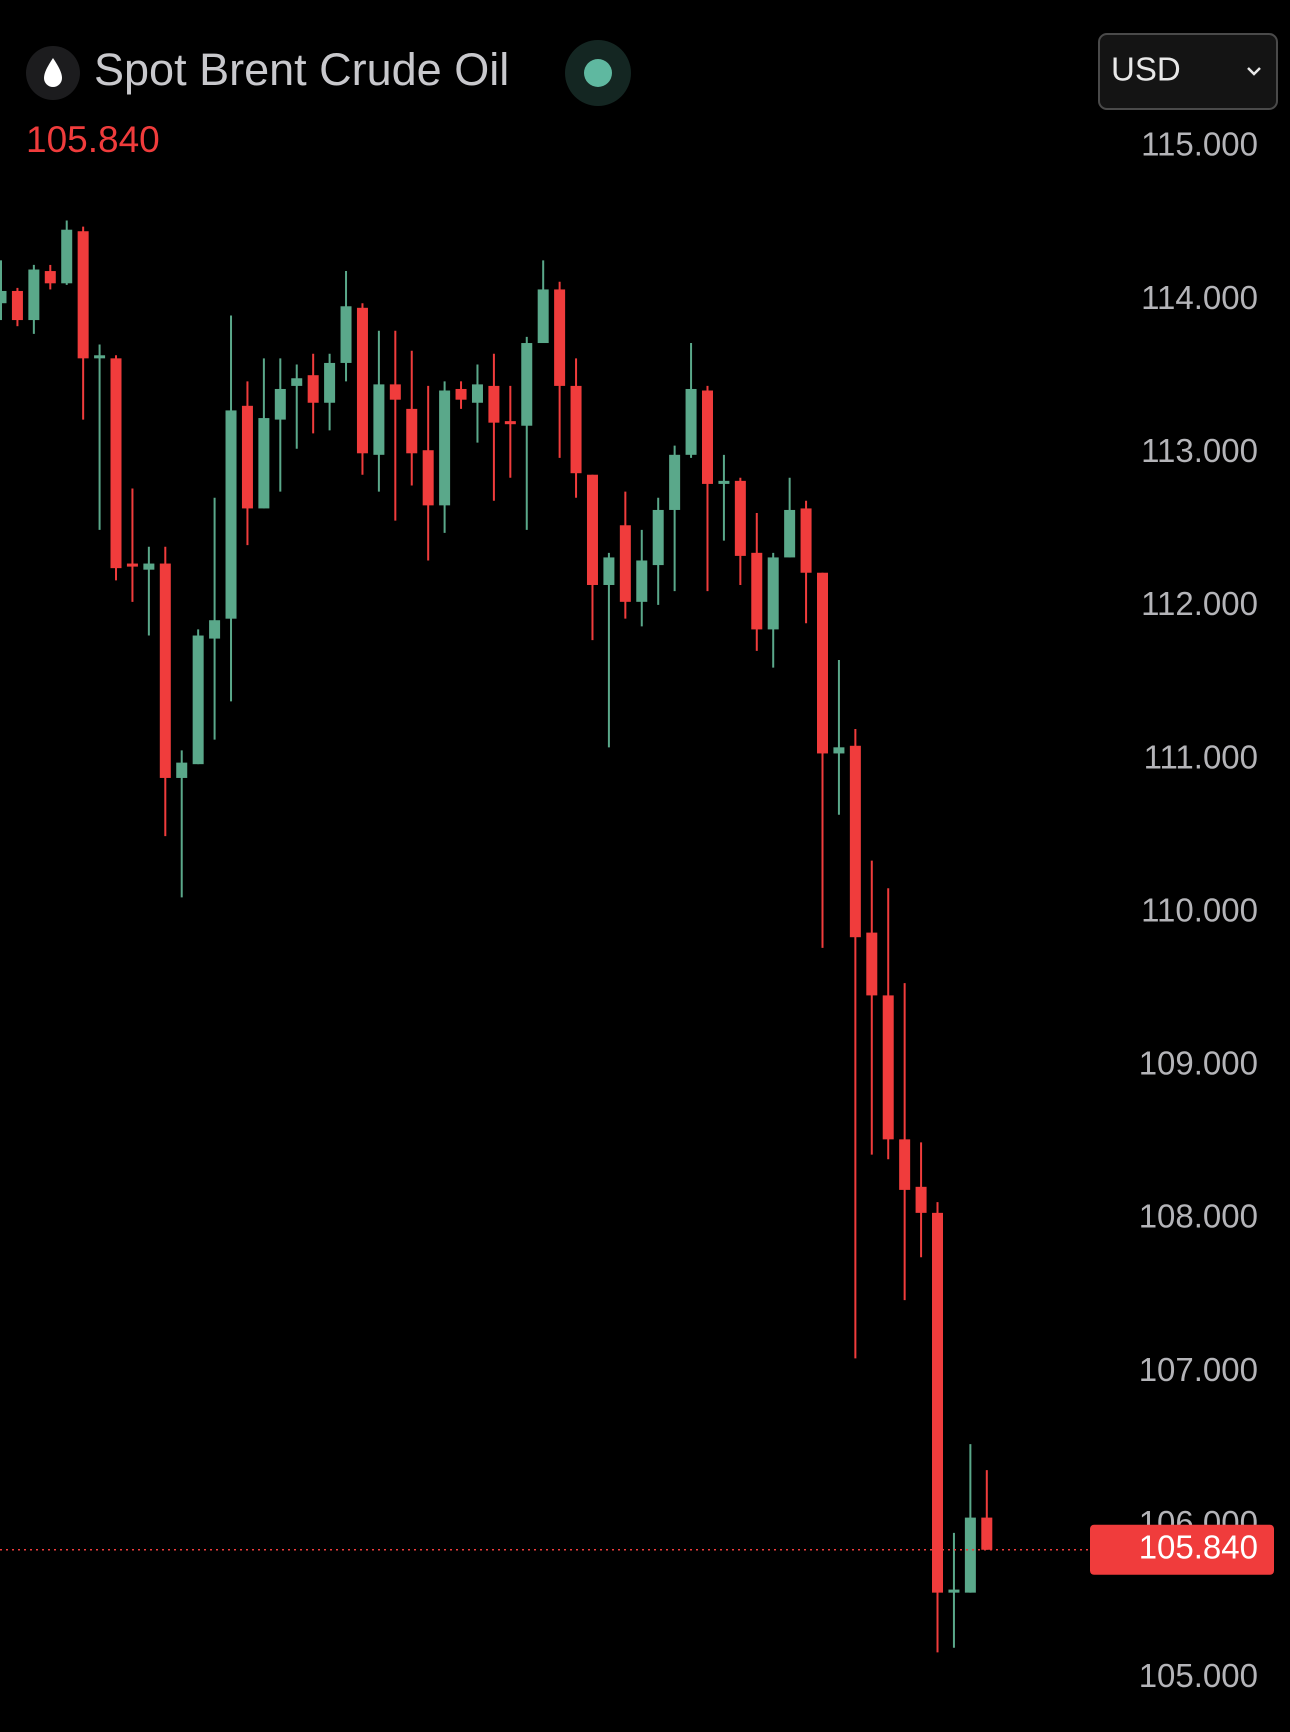  What do you see at coordinates (1198, 1063) in the screenshot?
I see `y-tick-label: 109.000` at bounding box center [1198, 1063].